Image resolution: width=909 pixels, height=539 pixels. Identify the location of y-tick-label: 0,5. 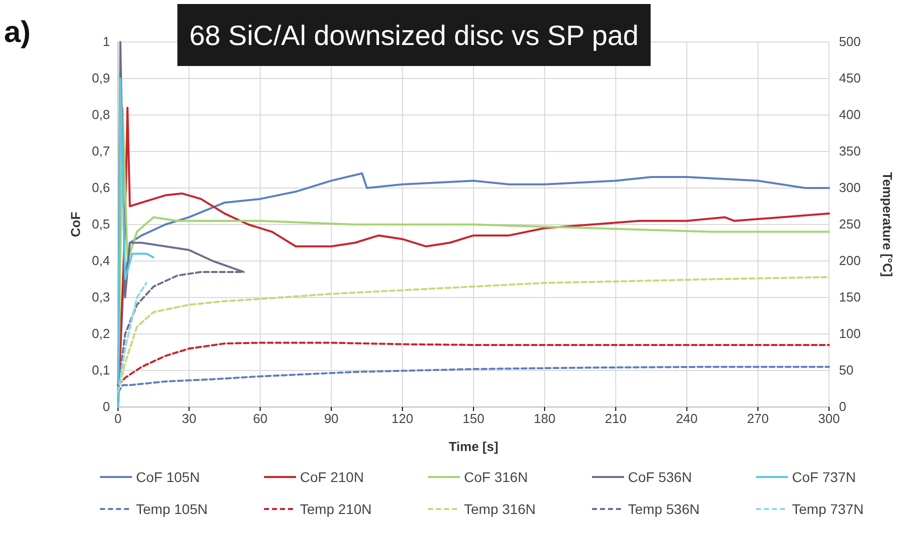
(101, 224).